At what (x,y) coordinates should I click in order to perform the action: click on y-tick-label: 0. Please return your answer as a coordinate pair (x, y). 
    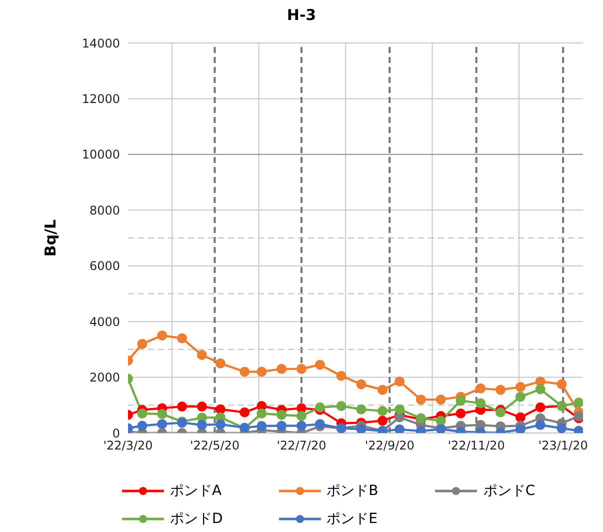
    Looking at the image, I should click on (116, 433).